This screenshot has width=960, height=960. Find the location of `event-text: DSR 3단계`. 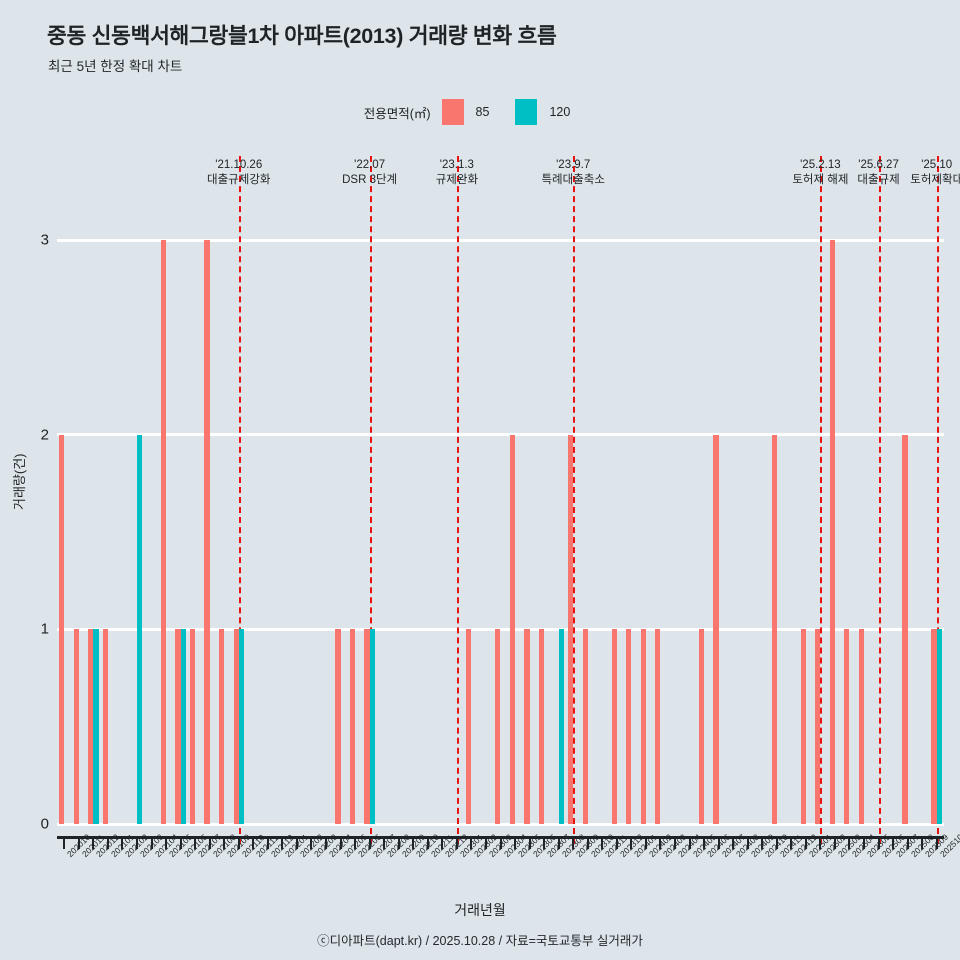

event-text: DSR 3단계 is located at coordinates (370, 180).